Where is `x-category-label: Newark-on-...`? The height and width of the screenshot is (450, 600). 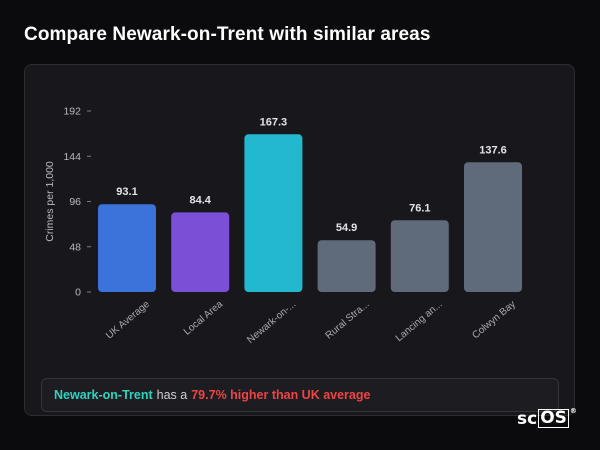 x-category-label: Newark-on-... is located at coordinates (271, 322).